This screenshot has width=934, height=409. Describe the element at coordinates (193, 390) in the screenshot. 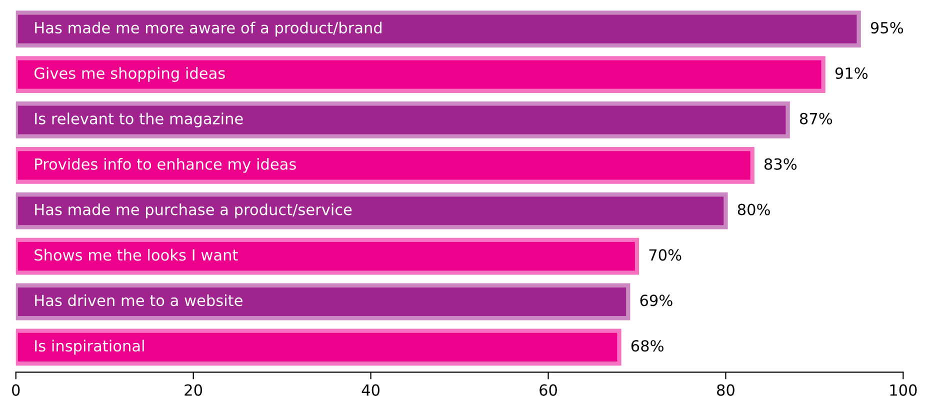

I see `x-tick-label: 20` at that location.